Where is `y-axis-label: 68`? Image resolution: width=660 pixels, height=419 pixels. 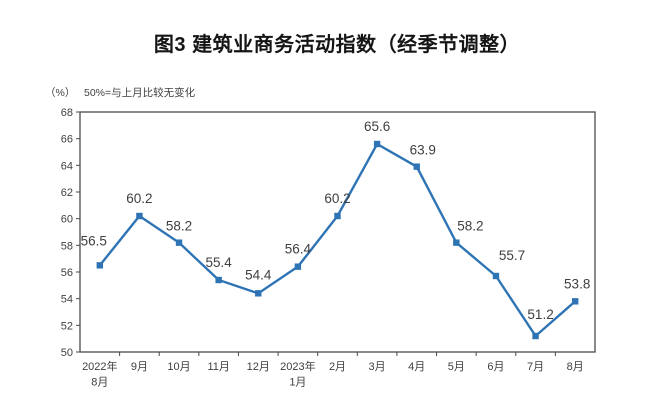
y-axis-label: 68 is located at coordinates (67, 113).